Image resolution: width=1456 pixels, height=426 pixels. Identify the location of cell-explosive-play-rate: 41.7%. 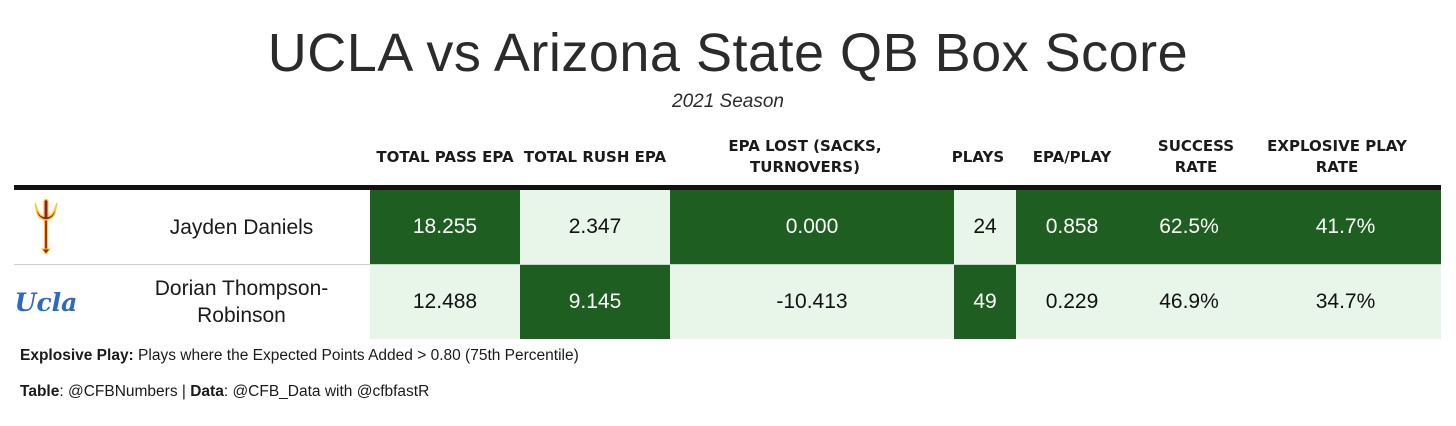
(1345, 227).